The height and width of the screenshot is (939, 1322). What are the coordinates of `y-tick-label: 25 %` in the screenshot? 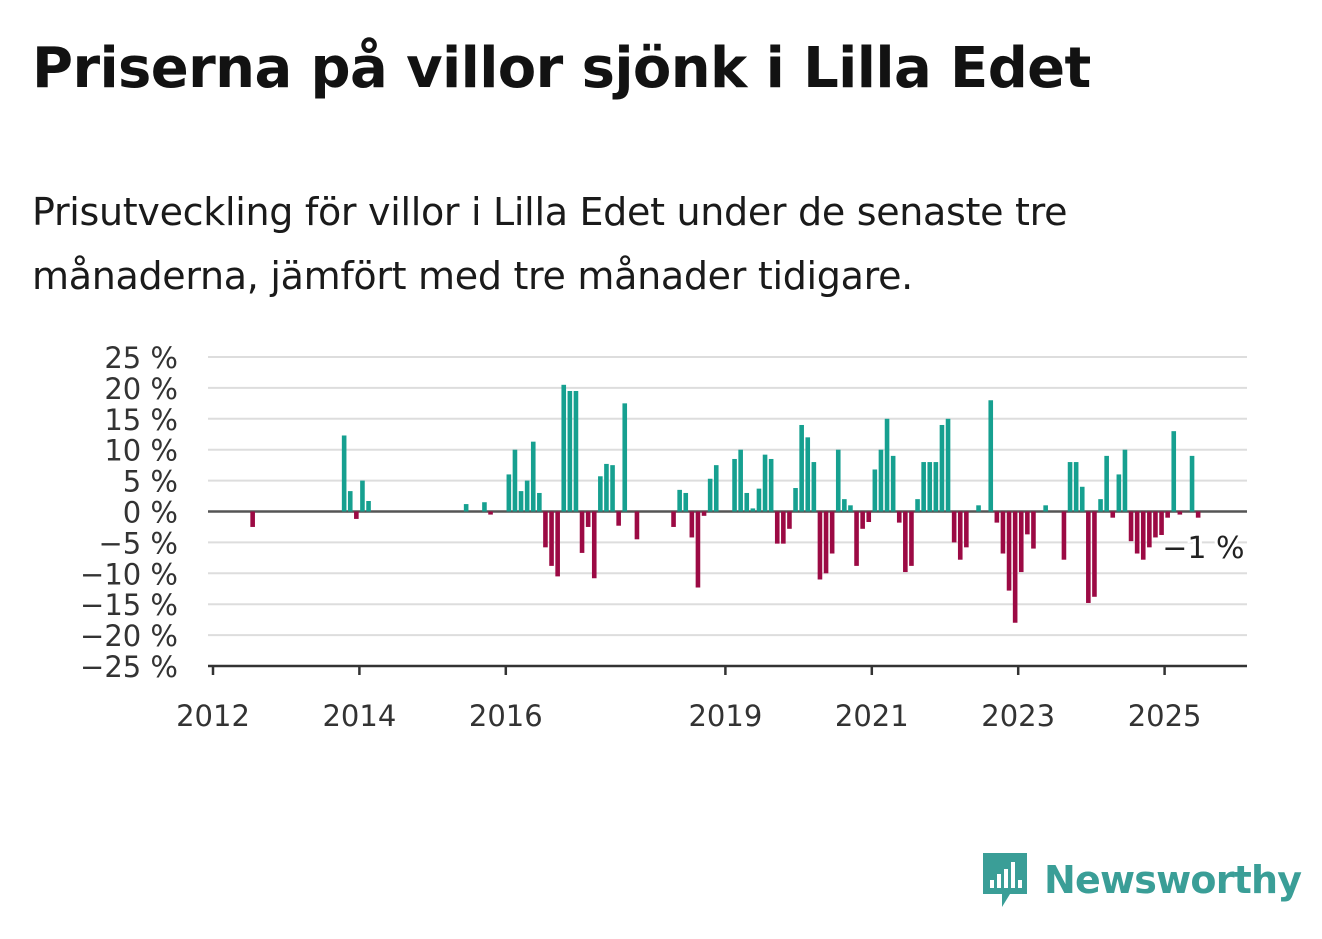 It's located at (141, 358).